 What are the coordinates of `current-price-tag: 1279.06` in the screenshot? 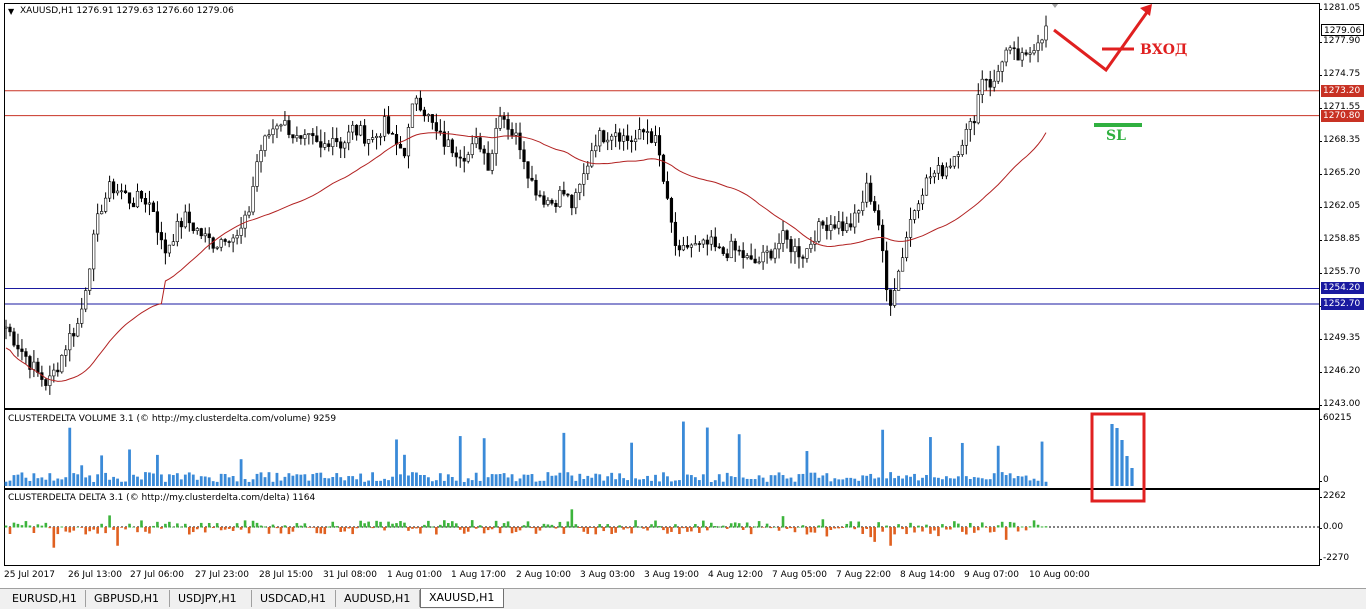 It's located at (1342, 30).